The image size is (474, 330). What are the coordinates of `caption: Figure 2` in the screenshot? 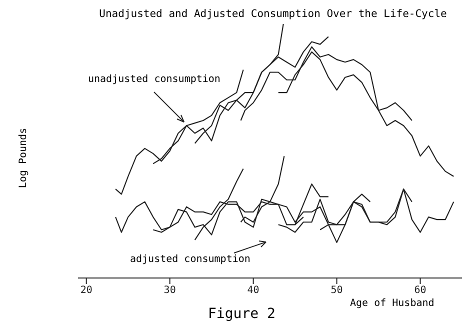 It's located at (242, 314).